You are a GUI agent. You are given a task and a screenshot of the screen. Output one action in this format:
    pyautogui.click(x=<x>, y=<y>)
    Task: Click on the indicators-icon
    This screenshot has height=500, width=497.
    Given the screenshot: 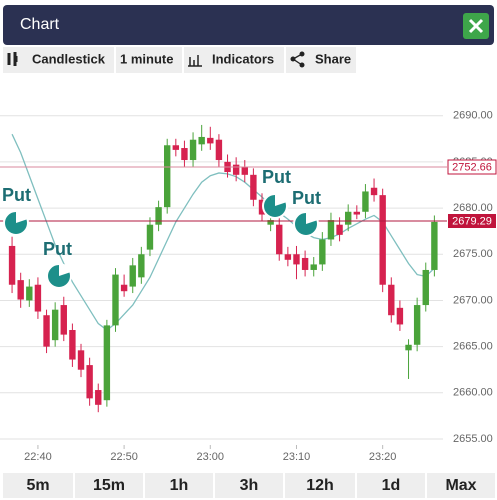 What is the action you would take?
    pyautogui.click(x=195, y=61)
    